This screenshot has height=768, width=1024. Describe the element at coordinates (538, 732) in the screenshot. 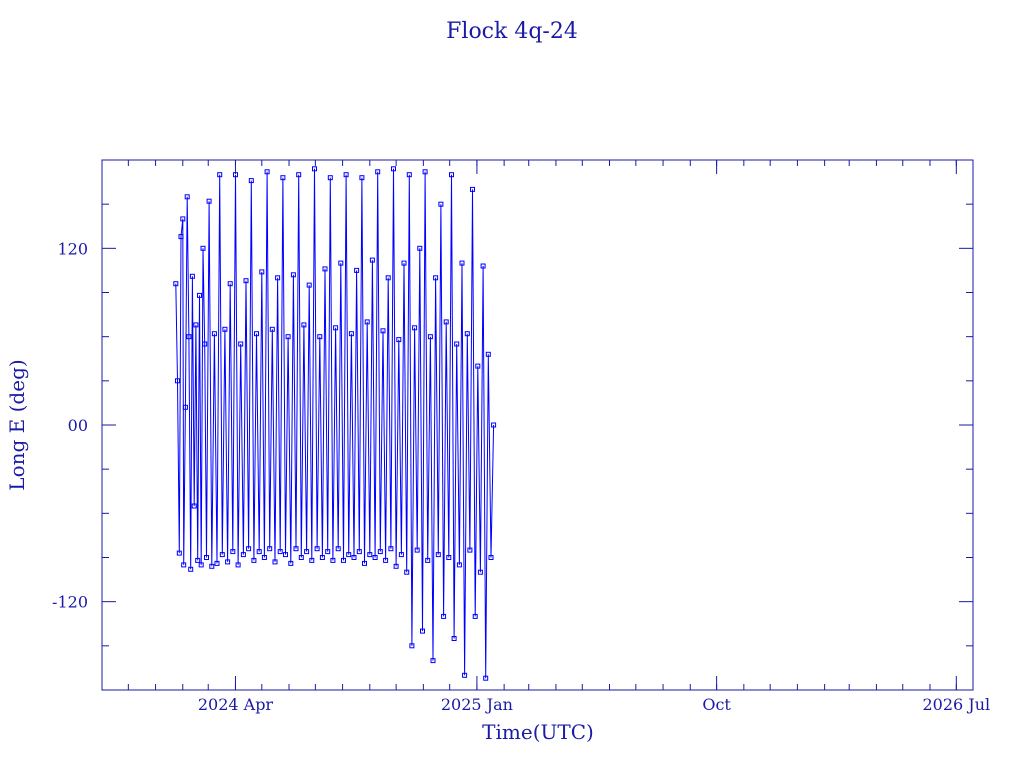

I see `x-axis-label: Time(UTC)` at that location.